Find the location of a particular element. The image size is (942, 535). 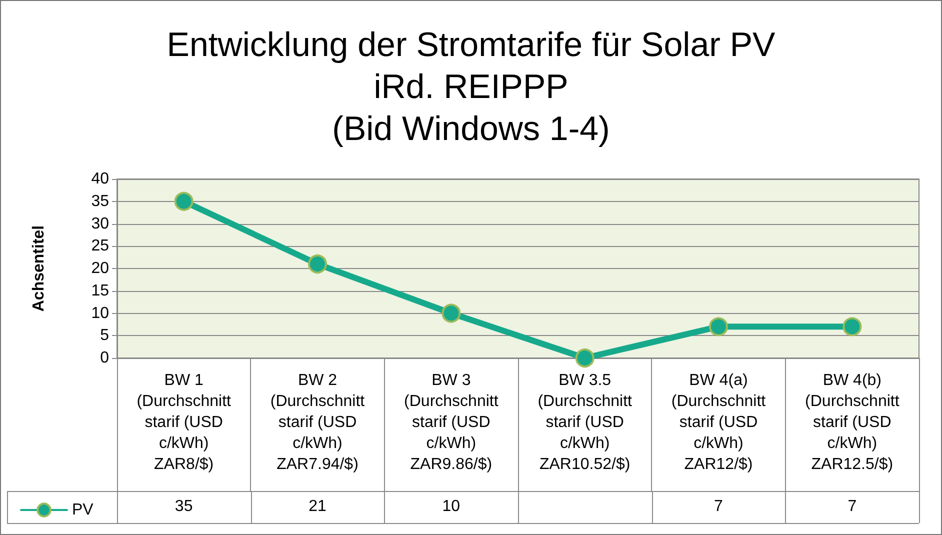

x-tick-label: BW 2 (Durchschnitt starif (USD c/kWh) ZAR7.94/$) is located at coordinates (318, 422).